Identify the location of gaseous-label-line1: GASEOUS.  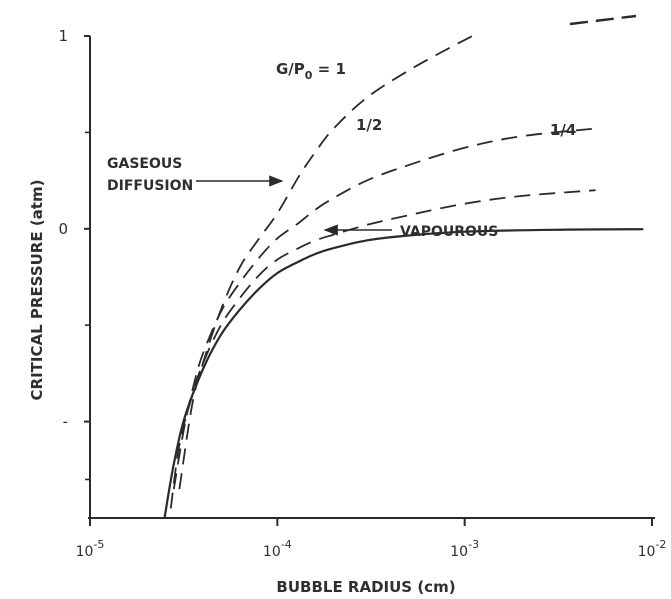
(144, 164).